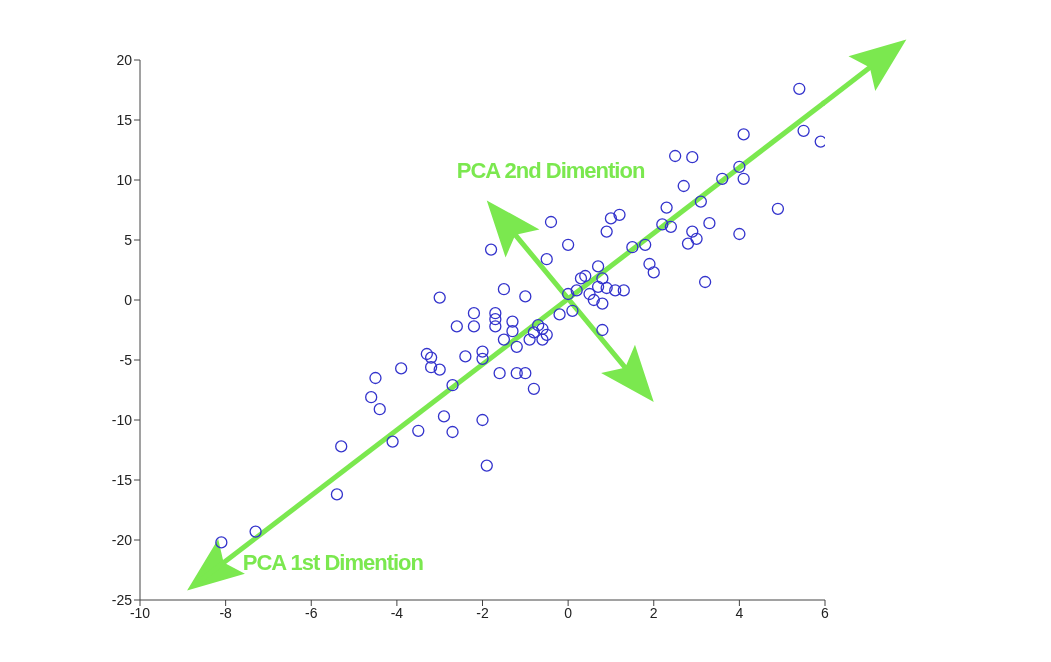 The image size is (1051, 662). I want to click on x-tick-label: 0, so click(568, 612).